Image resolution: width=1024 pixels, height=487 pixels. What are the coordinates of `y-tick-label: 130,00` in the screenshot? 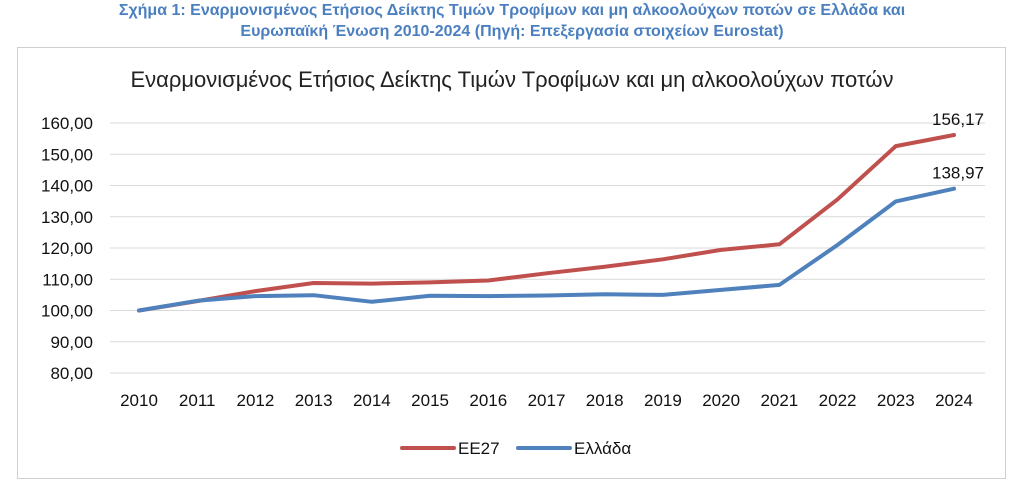 It's located at (67, 217).